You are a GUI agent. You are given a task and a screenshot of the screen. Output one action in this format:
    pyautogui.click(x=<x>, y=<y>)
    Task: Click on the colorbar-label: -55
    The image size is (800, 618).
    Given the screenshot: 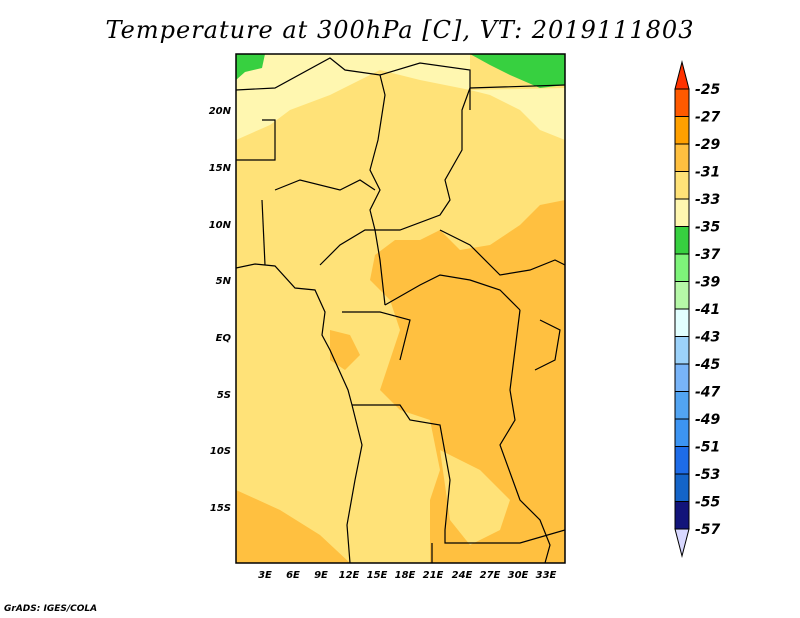 What is the action you would take?
    pyautogui.click(x=708, y=503)
    